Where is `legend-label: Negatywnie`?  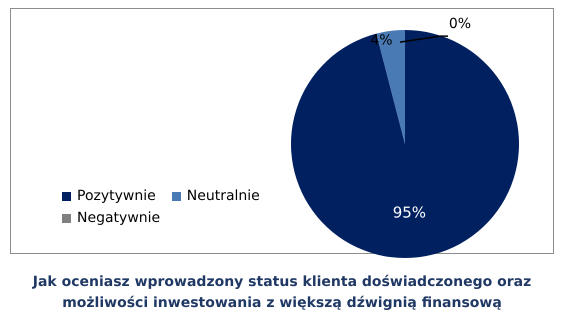 legend-label: Negatywnie is located at coordinates (118, 218).